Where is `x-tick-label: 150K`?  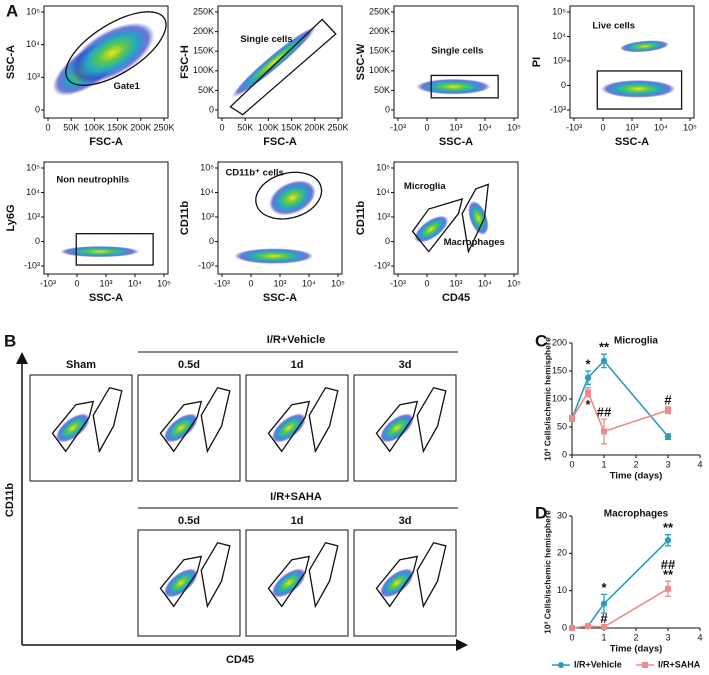
x-tick-label: 150K is located at coordinates (117, 127).